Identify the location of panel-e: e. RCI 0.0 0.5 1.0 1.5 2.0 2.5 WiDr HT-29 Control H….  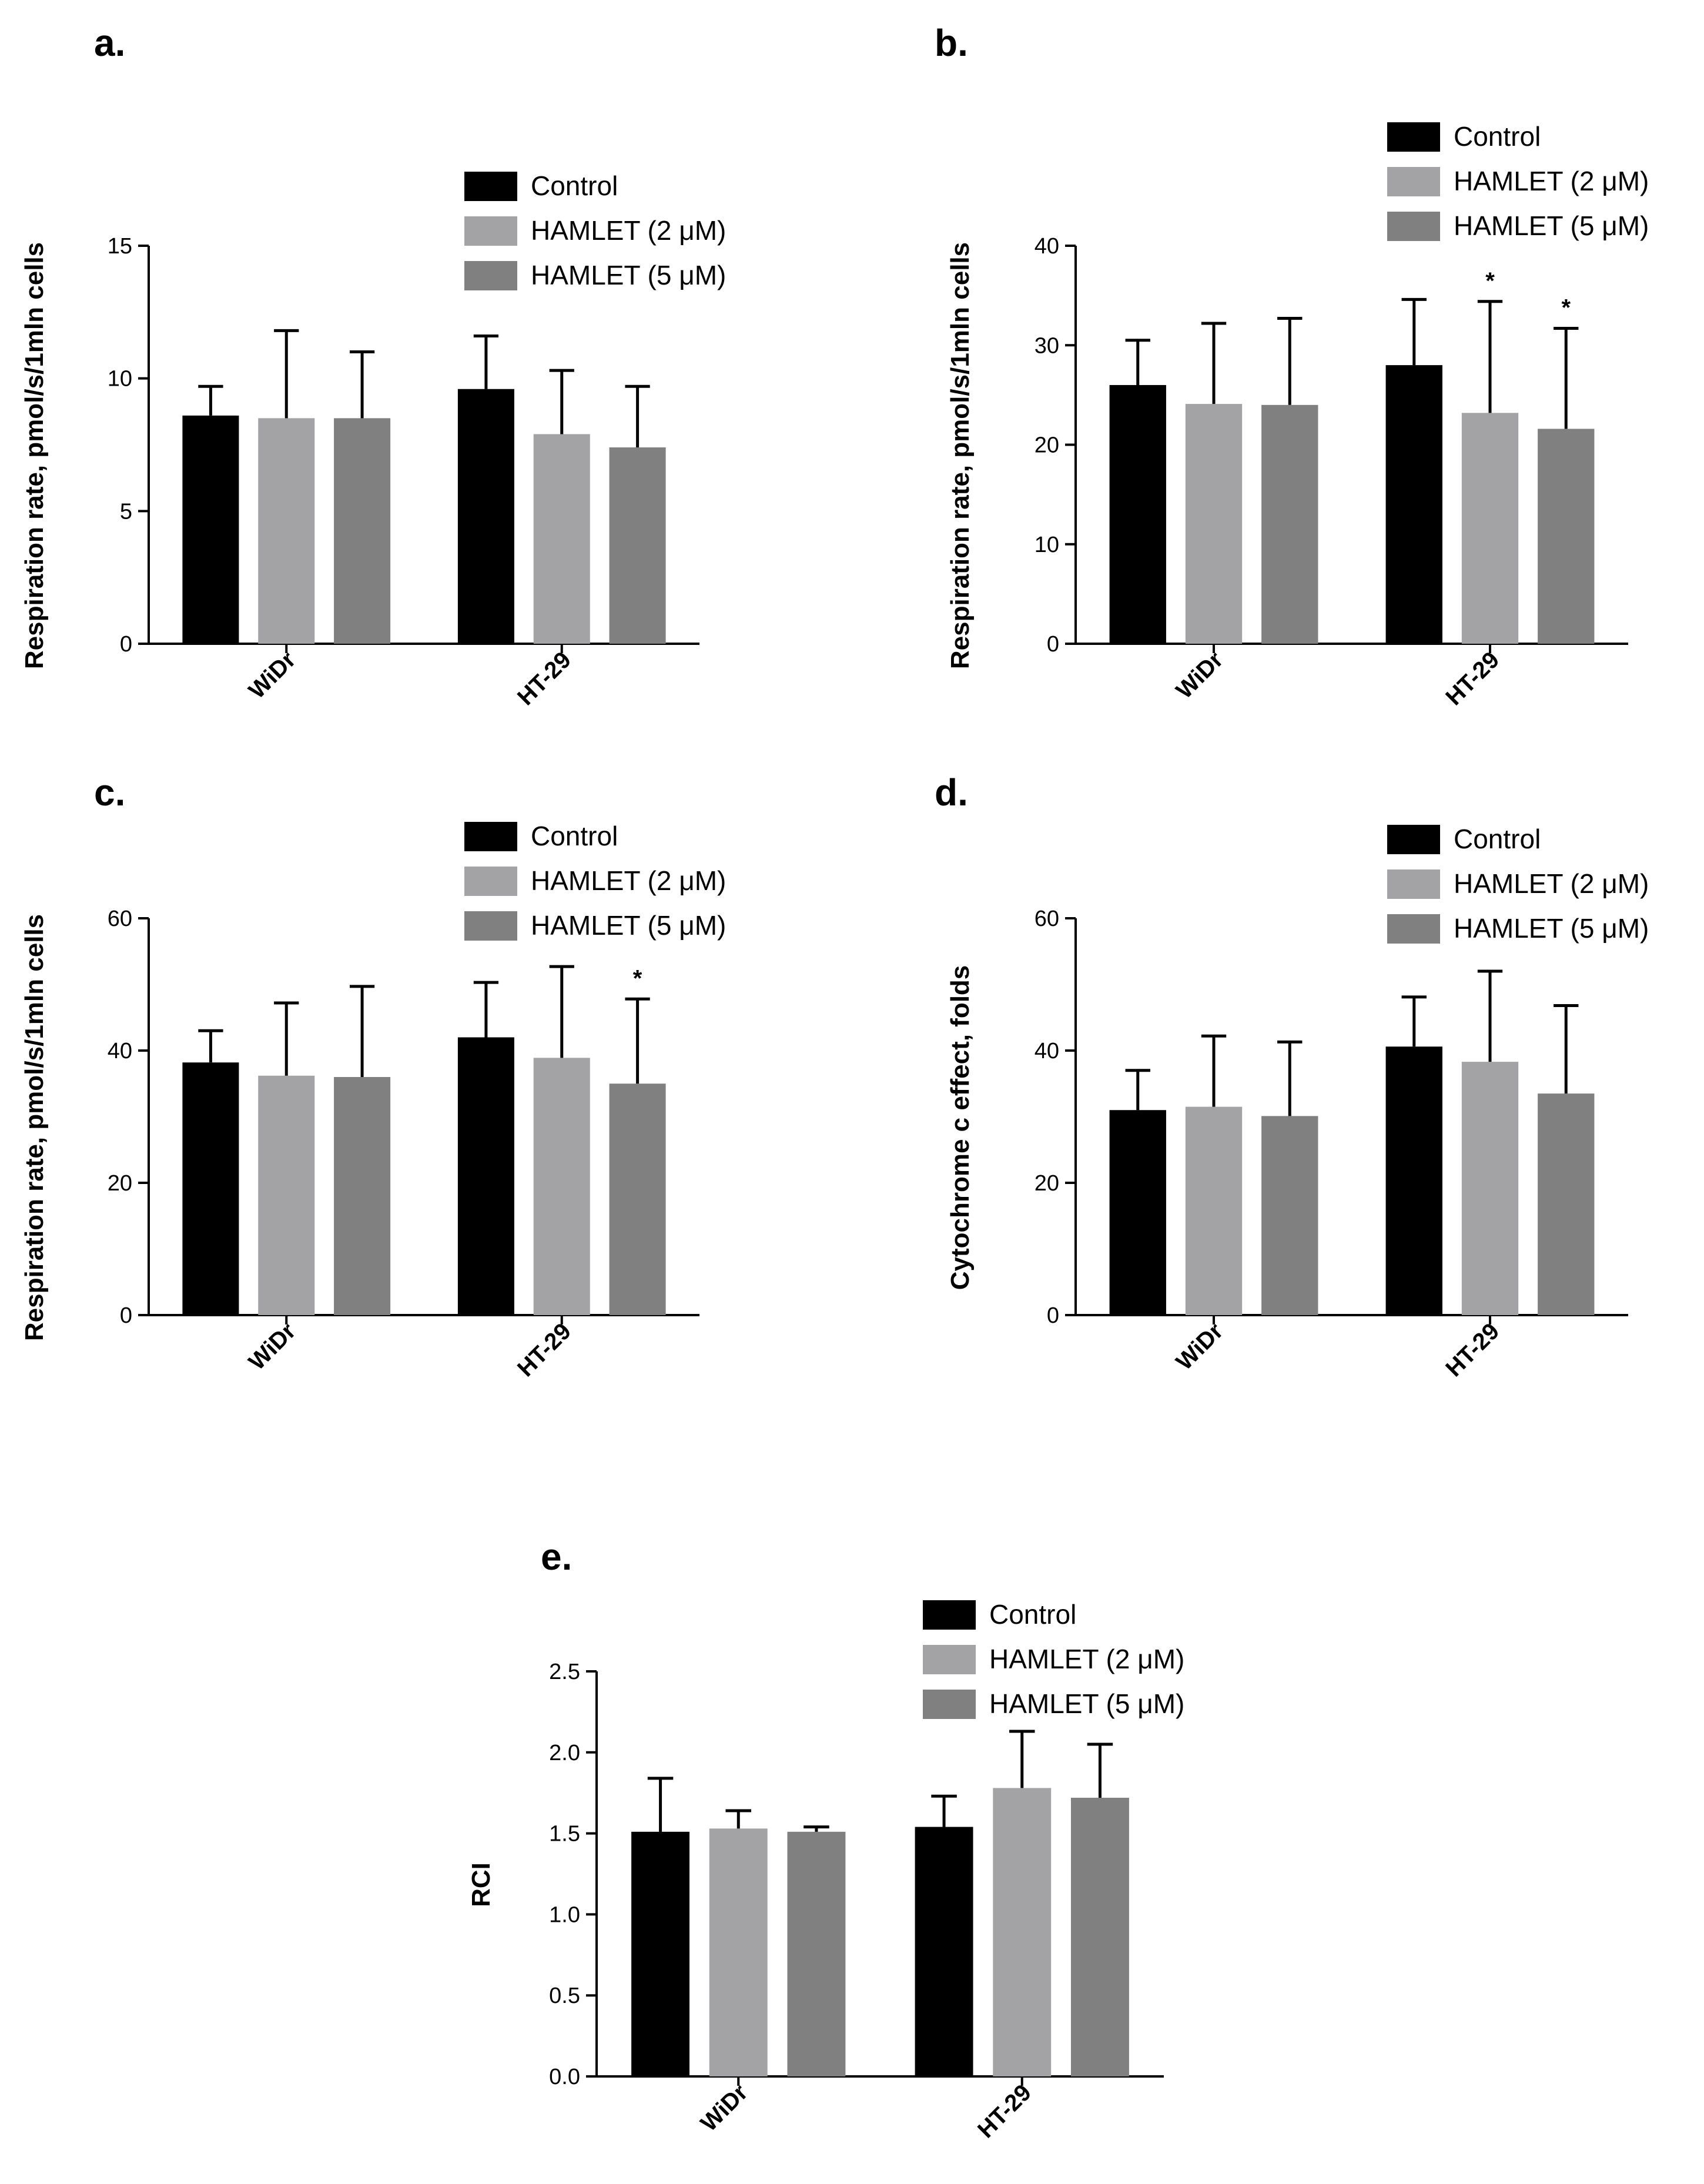
(825, 1839).